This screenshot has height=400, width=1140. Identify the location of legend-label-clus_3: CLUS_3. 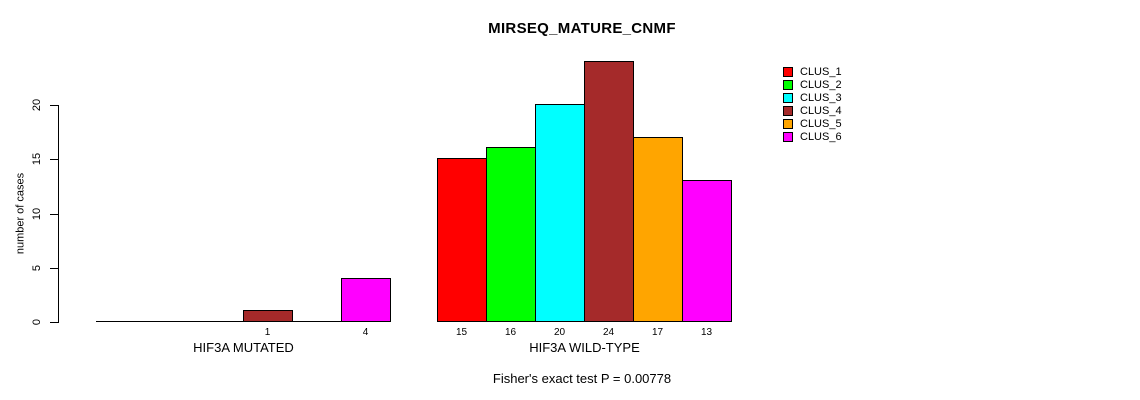
(821, 98).